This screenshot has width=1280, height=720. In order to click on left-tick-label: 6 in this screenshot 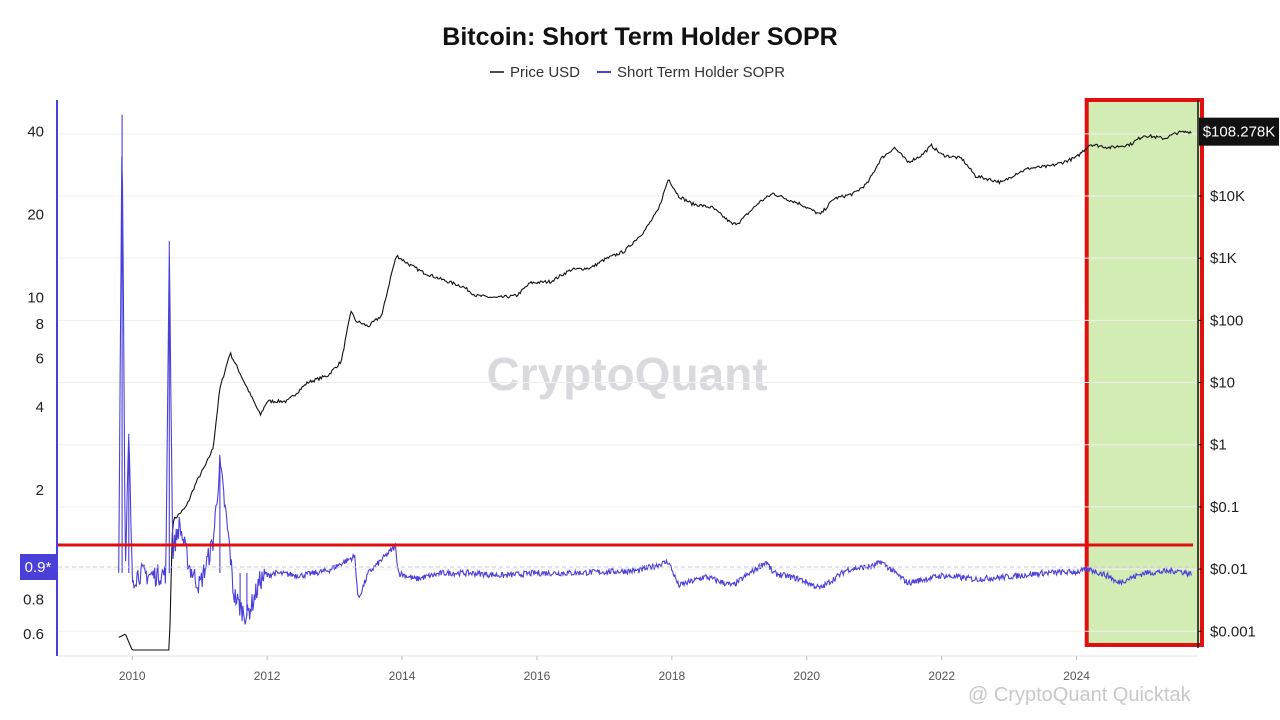, I will do `click(40, 359)`.